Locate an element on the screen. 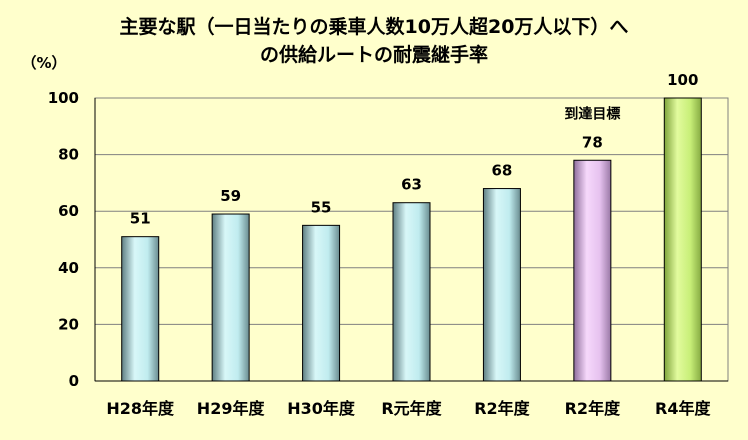 The height and width of the screenshot is (440, 748). data-label-1: 51 is located at coordinates (140, 219).